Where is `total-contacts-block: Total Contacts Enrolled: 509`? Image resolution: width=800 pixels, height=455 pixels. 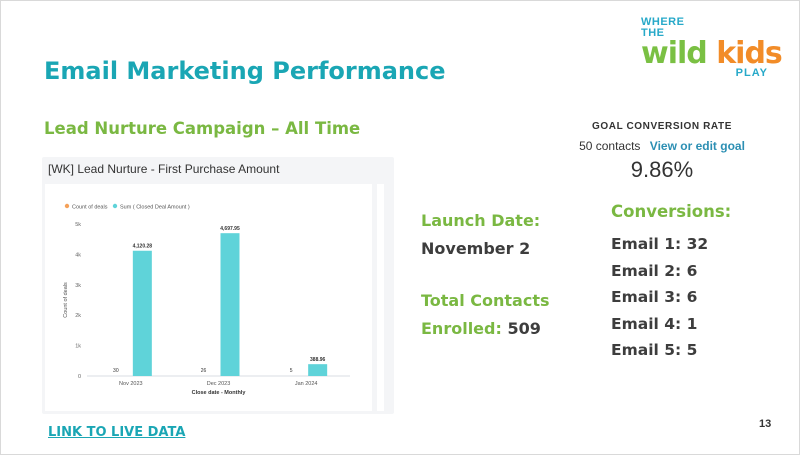 total-contacts-block: Total Contacts Enrolled: 509 is located at coordinates (485, 315).